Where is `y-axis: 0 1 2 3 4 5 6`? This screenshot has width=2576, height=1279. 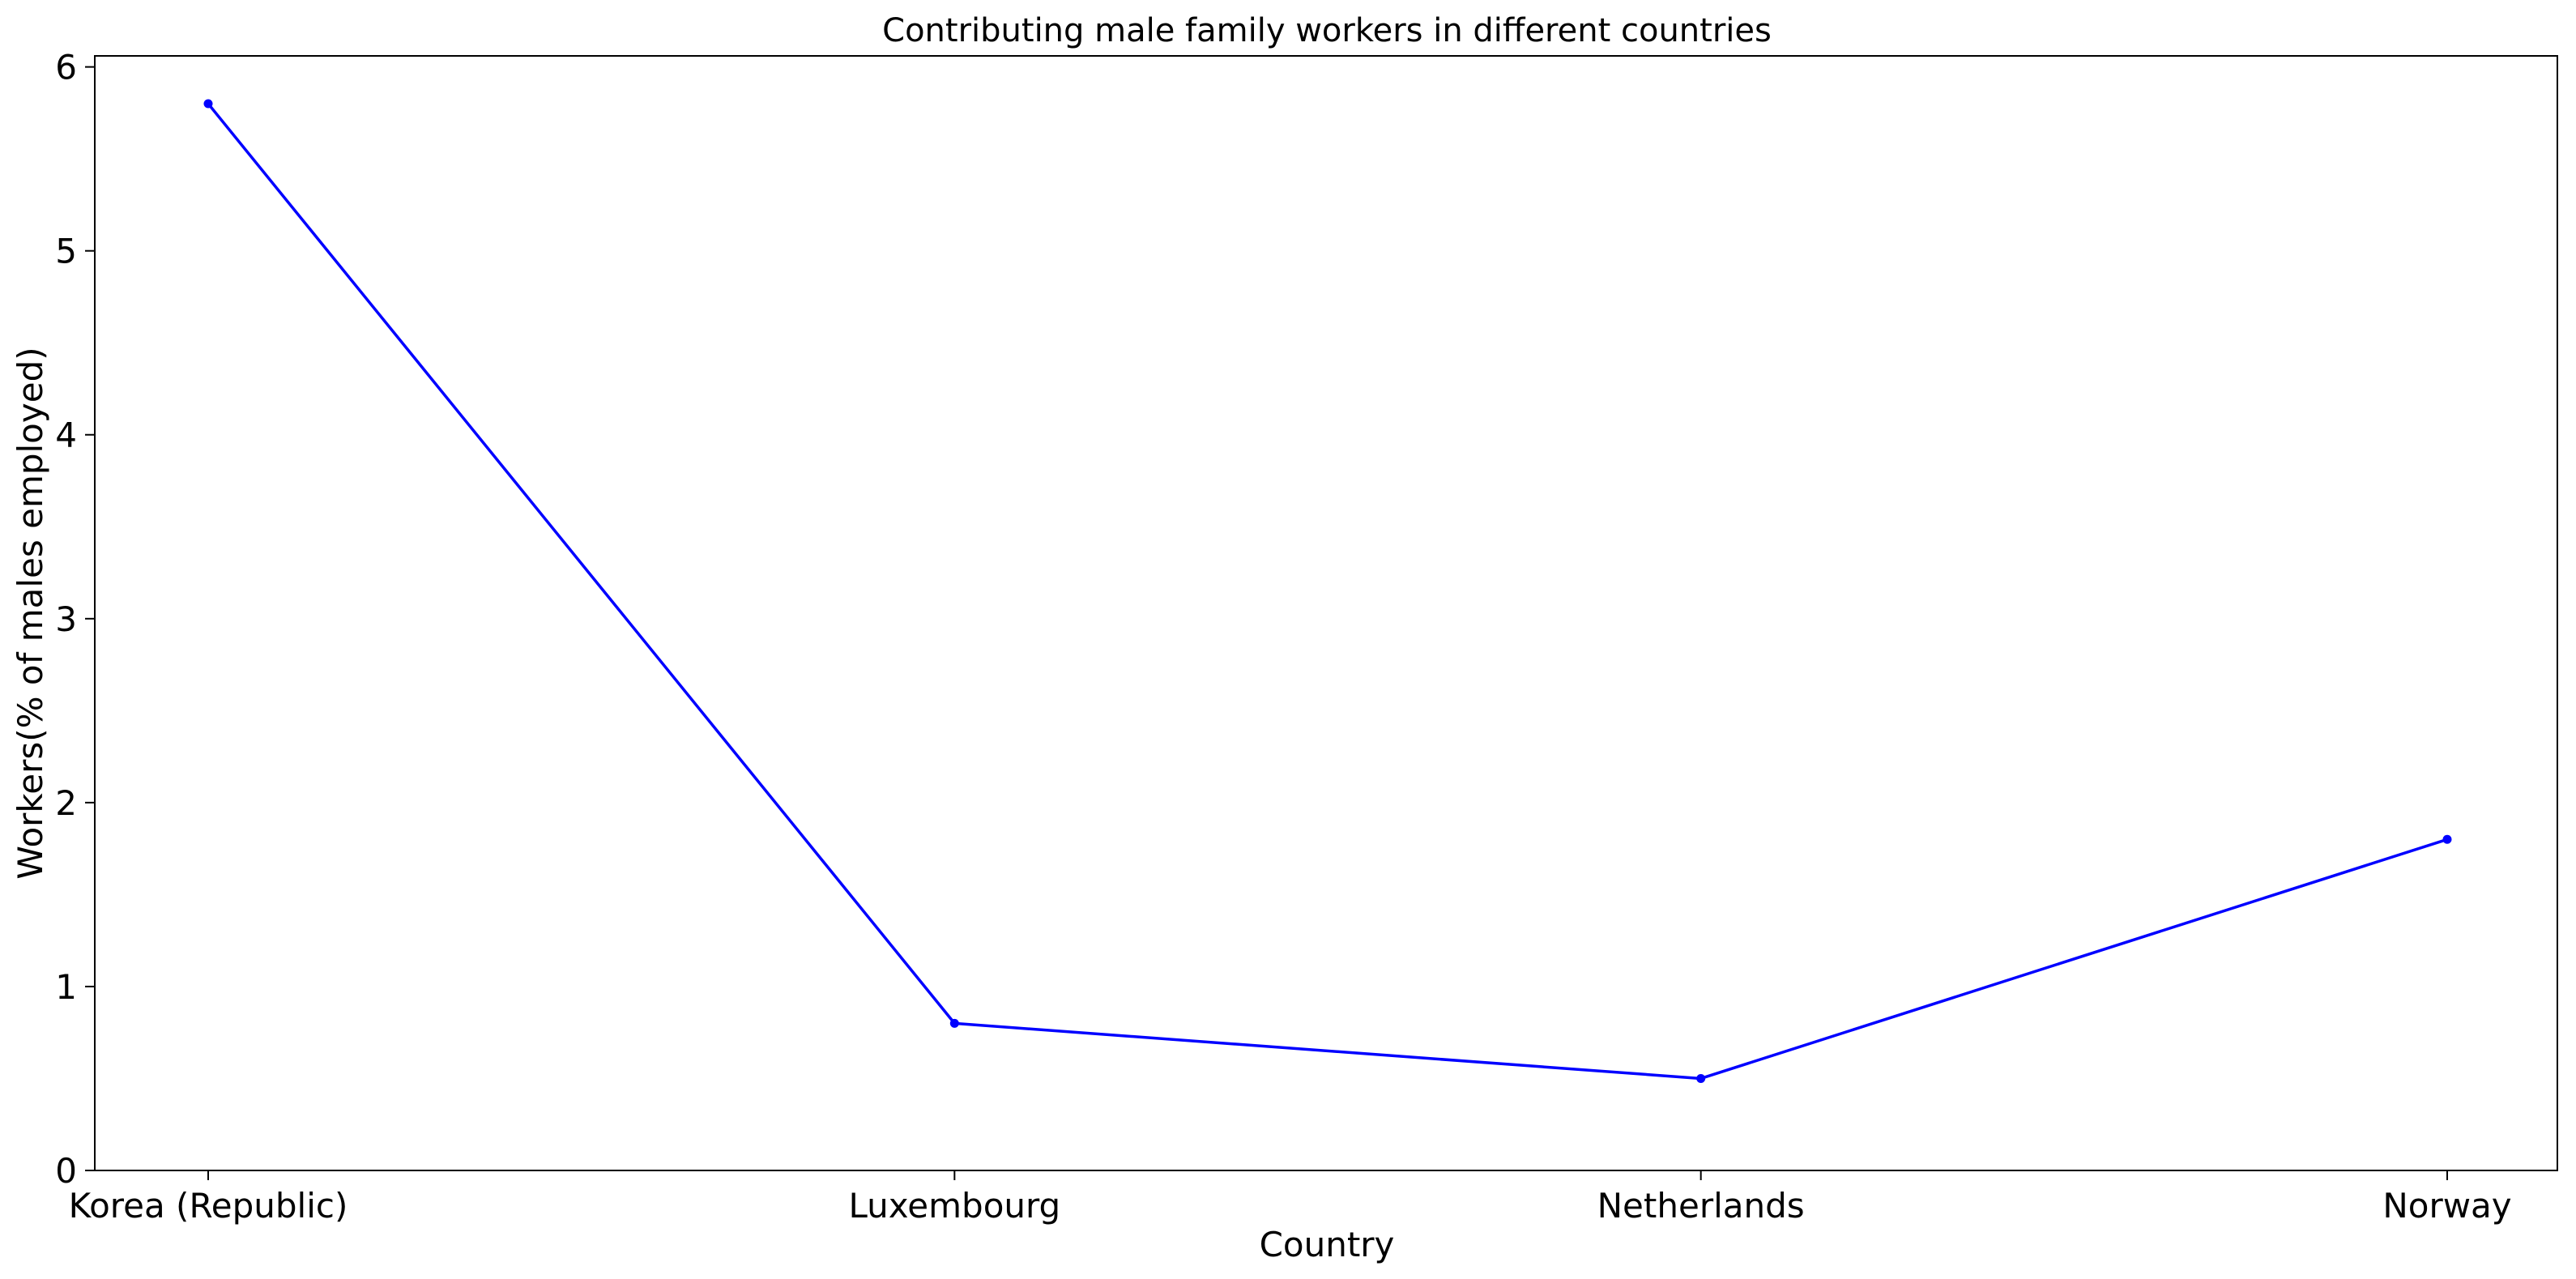 y-axis: 0 1 2 3 4 5 6 is located at coordinates (75, 619).